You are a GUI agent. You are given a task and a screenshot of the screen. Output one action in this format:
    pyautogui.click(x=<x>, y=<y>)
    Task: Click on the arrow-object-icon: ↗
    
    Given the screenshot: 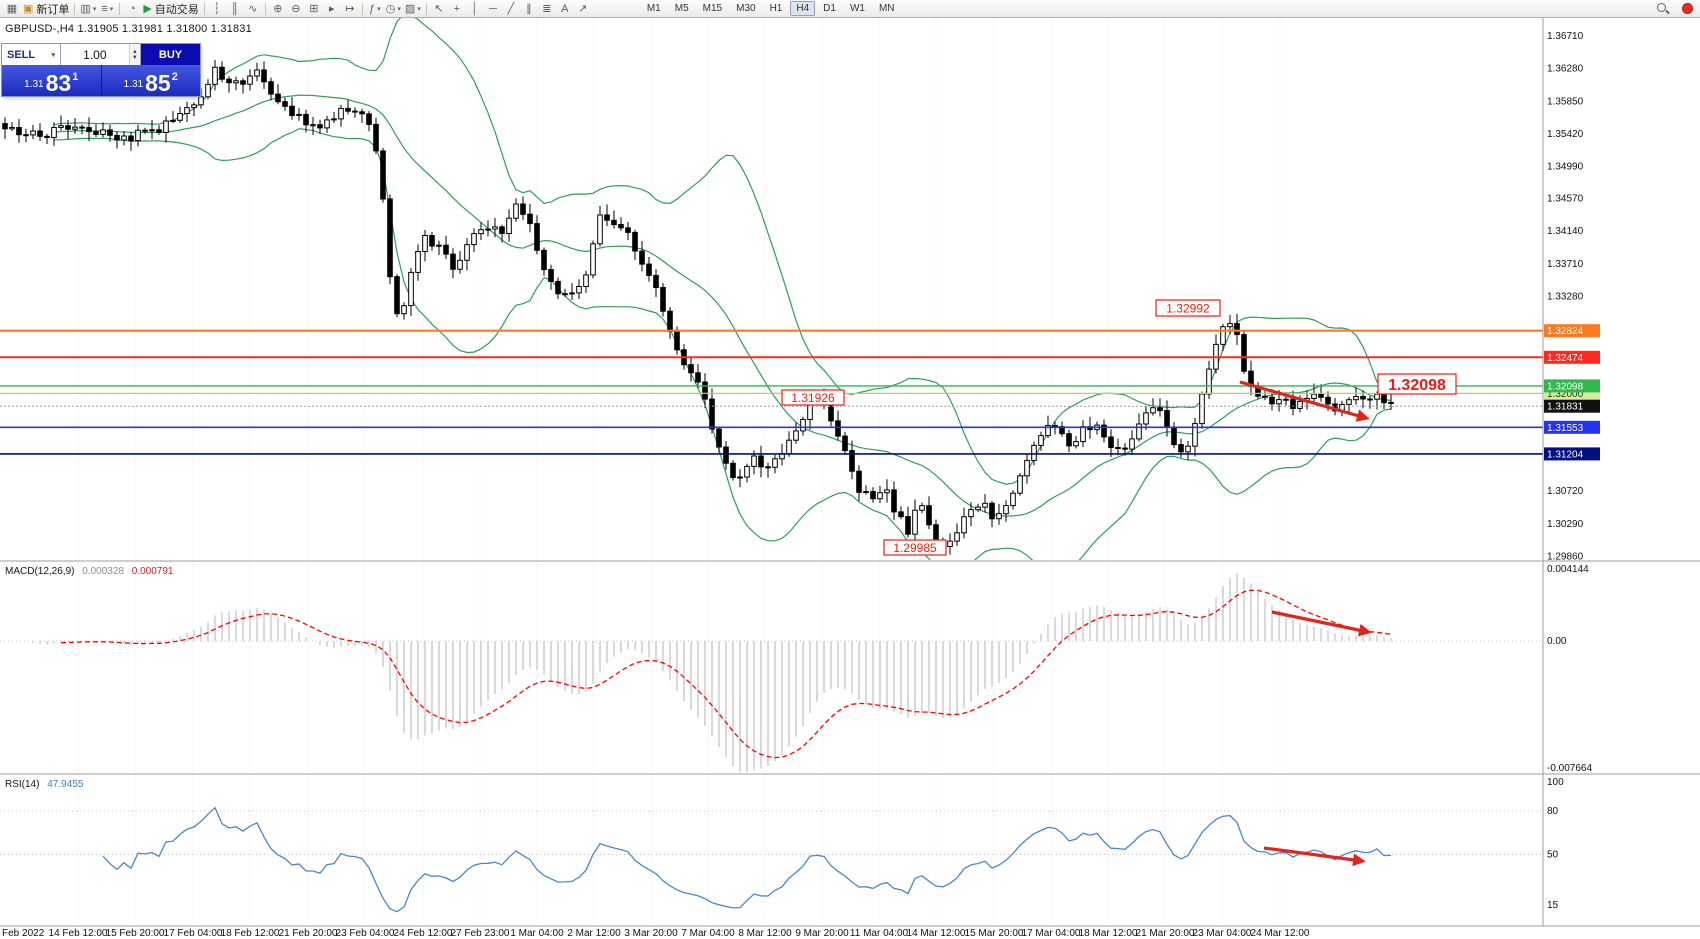 What is the action you would take?
    pyautogui.click(x=583, y=9)
    